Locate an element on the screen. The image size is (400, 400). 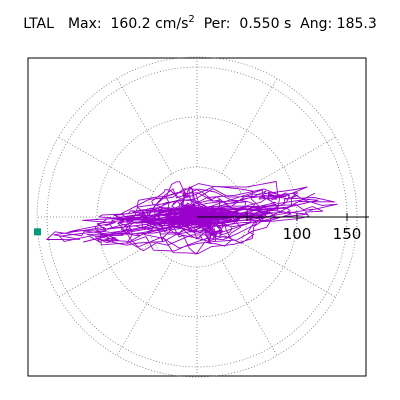
marker-group is located at coordinates (37, 232).